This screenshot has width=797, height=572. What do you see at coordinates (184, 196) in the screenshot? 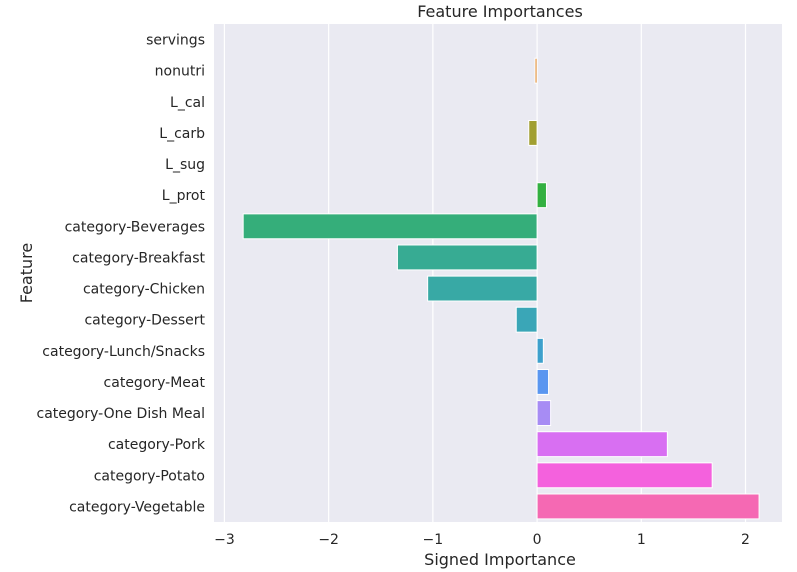
I see `y-tick-label: L_prot` at bounding box center [184, 196].